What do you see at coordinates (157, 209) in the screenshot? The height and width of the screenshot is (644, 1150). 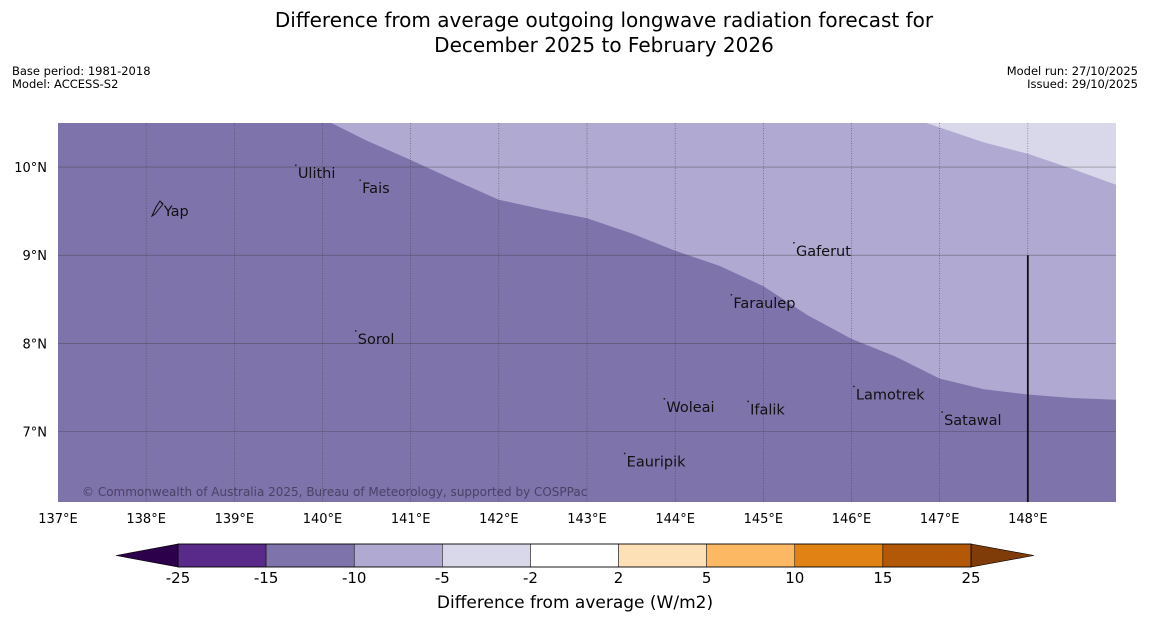 I see `yap-island-shape` at bounding box center [157, 209].